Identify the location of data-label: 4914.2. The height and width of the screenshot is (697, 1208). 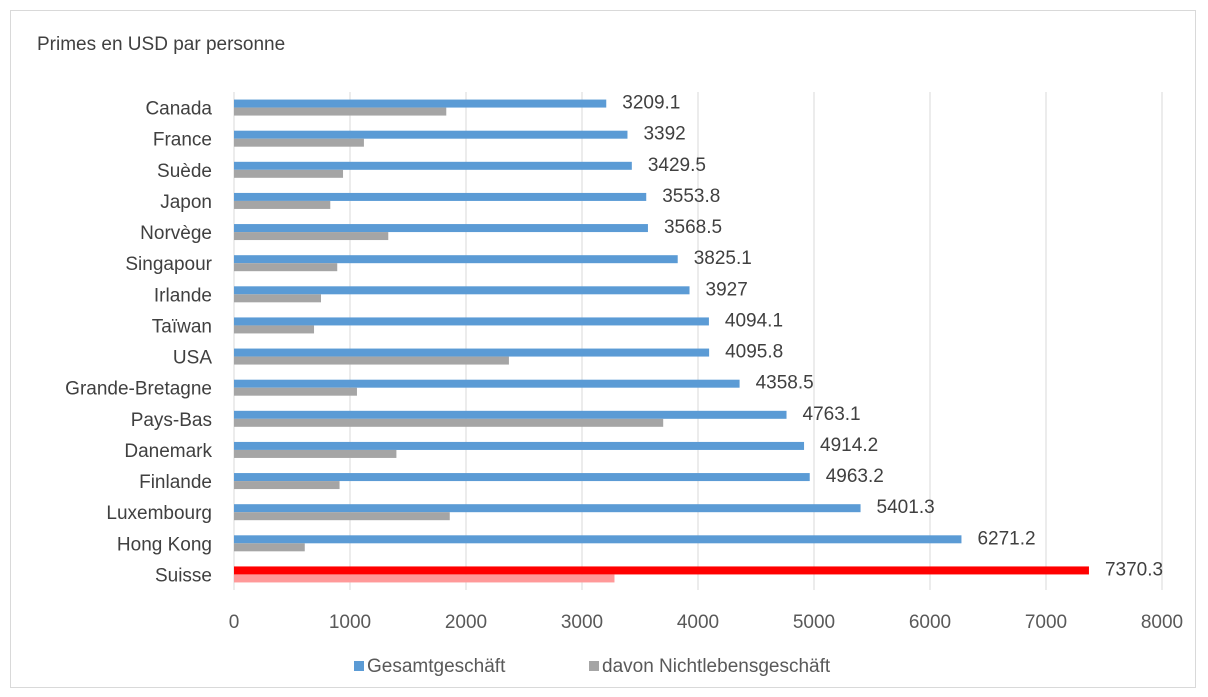
(849, 445).